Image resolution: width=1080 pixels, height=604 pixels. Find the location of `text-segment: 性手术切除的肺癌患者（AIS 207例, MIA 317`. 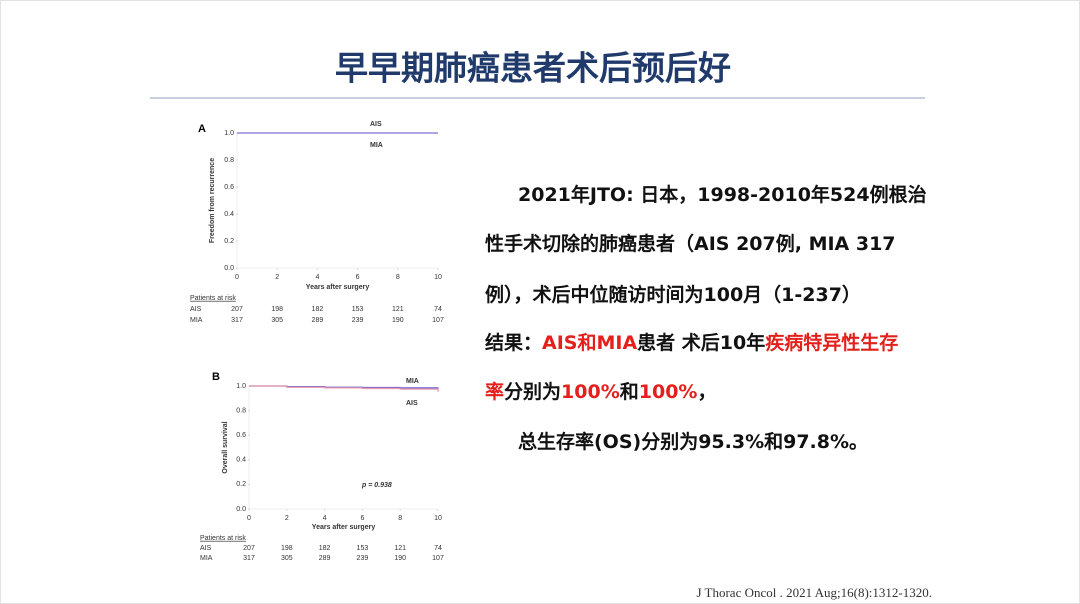

text-segment: 性手术切除的肺癌患者（AIS 207例, MIA 317 is located at coordinates (690, 243).